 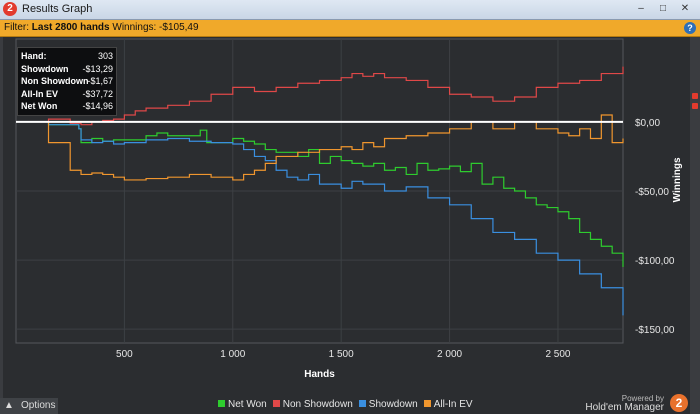 I want to click on legend-item: All-In EV, so click(x=448, y=404).